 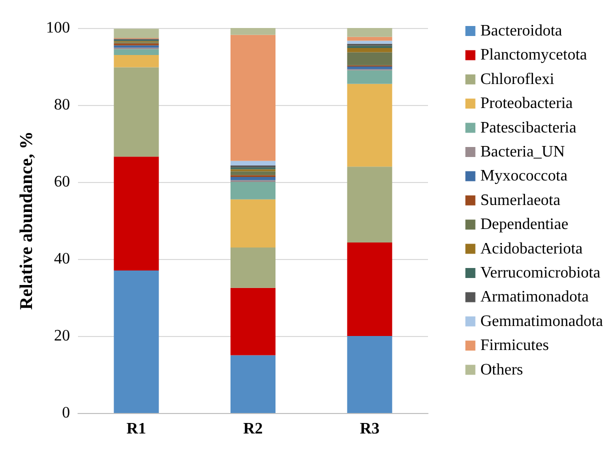 What do you see at coordinates (534, 55) in the screenshot?
I see `legend-label: Planctomycetota` at bounding box center [534, 55].